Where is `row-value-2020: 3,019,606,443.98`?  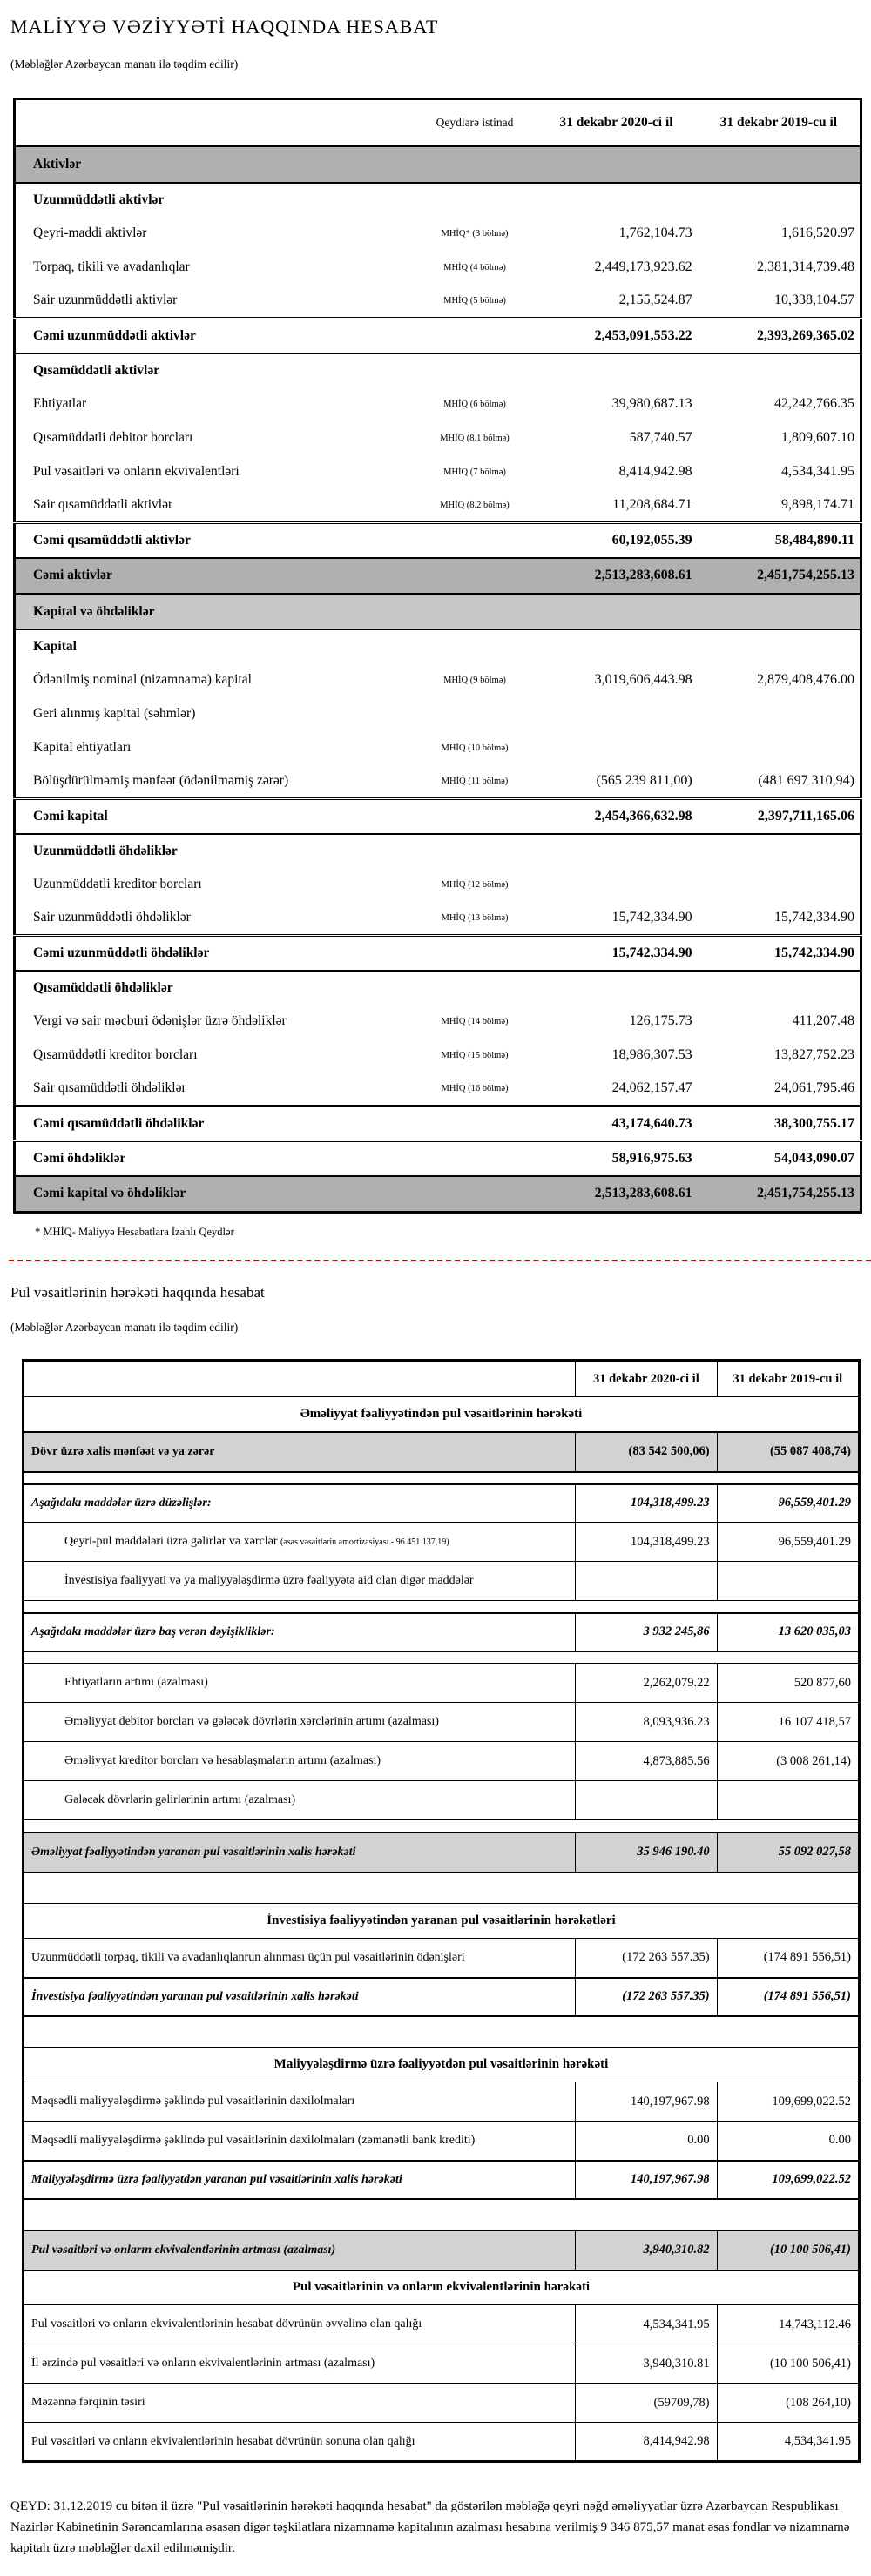
row-value-2020: 3,019,606,443.98 is located at coordinates (643, 679).